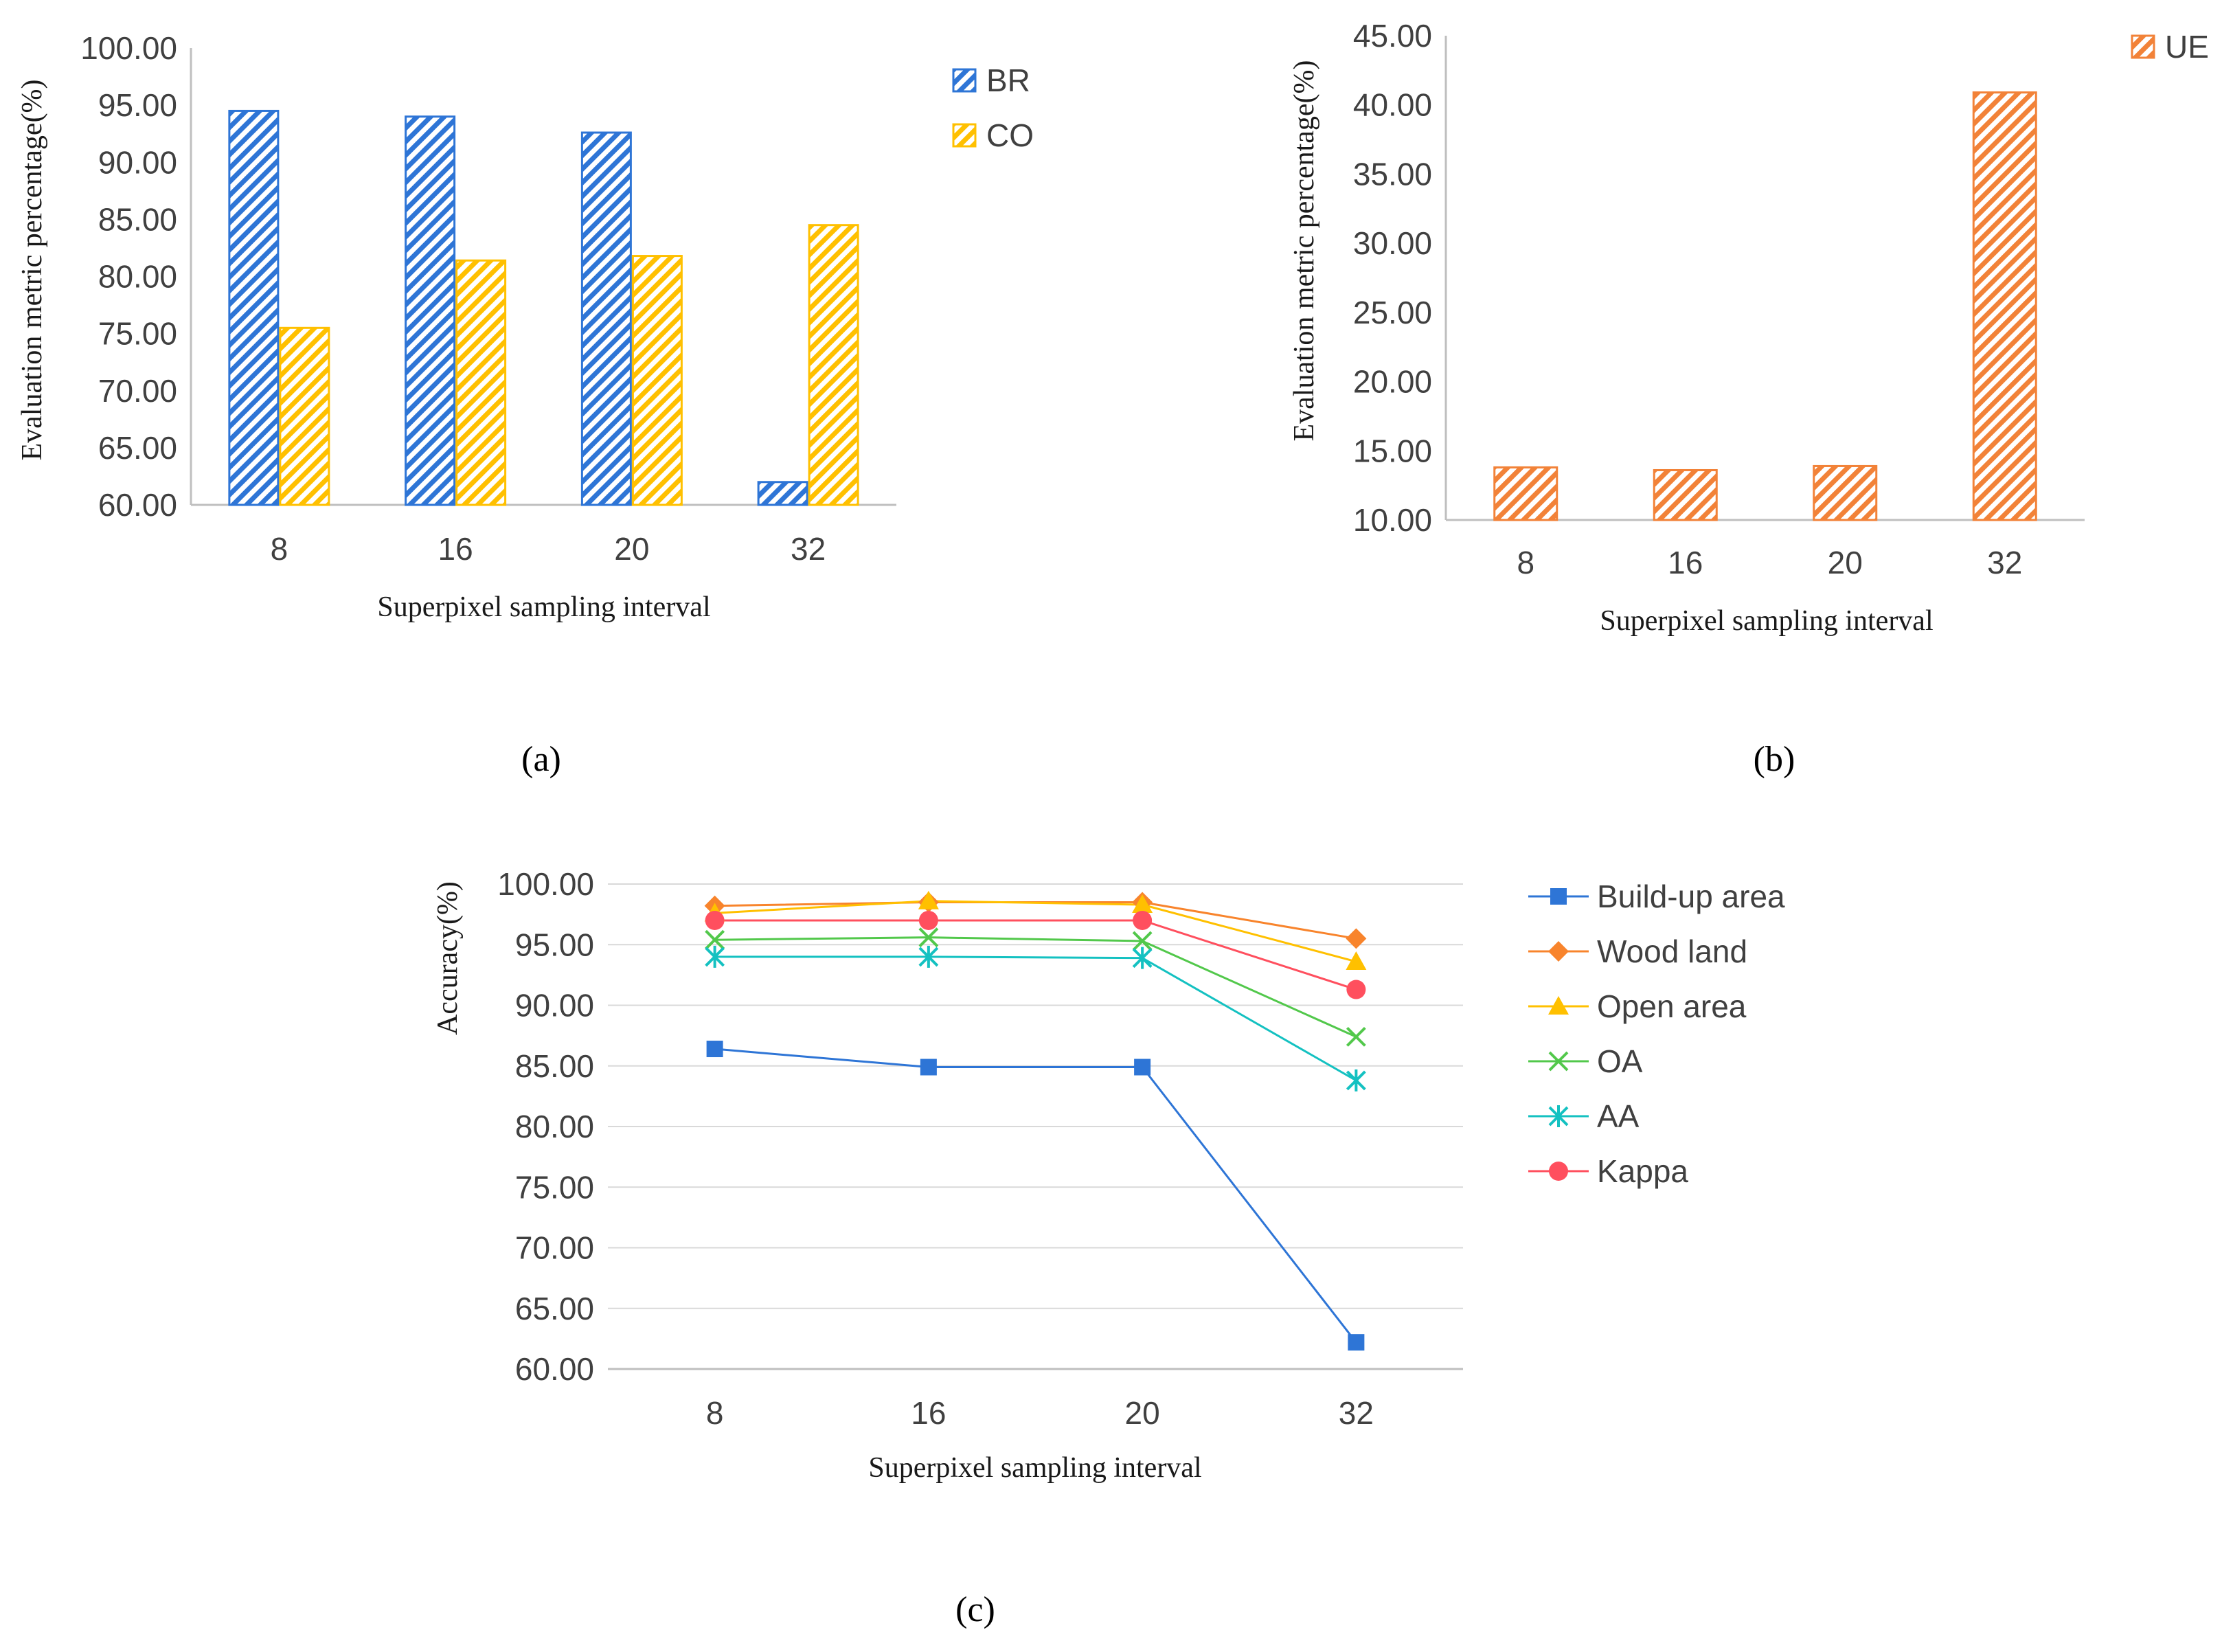  Describe the element at coordinates (1304, 250) in the screenshot. I see `chart-b-y-axis-title: Evaluation metric percentage(%)` at that location.